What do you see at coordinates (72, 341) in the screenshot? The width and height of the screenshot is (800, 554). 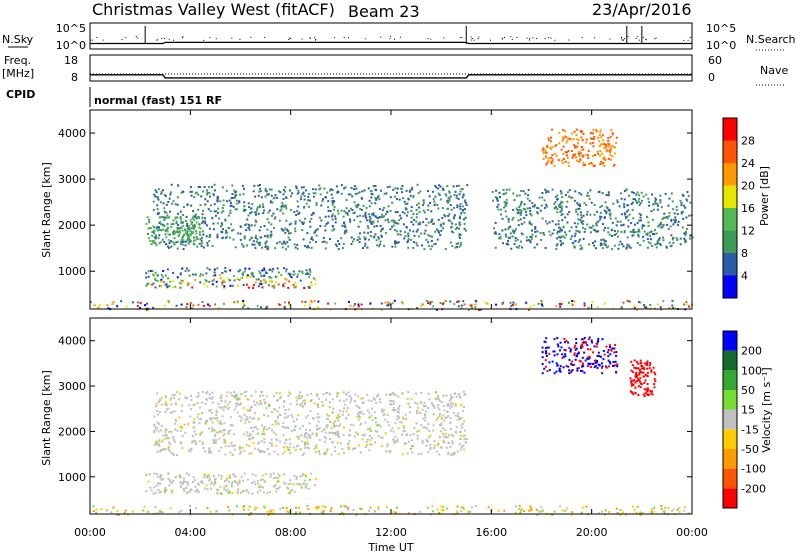 I see `y-tick-label: 4000` at bounding box center [72, 341].